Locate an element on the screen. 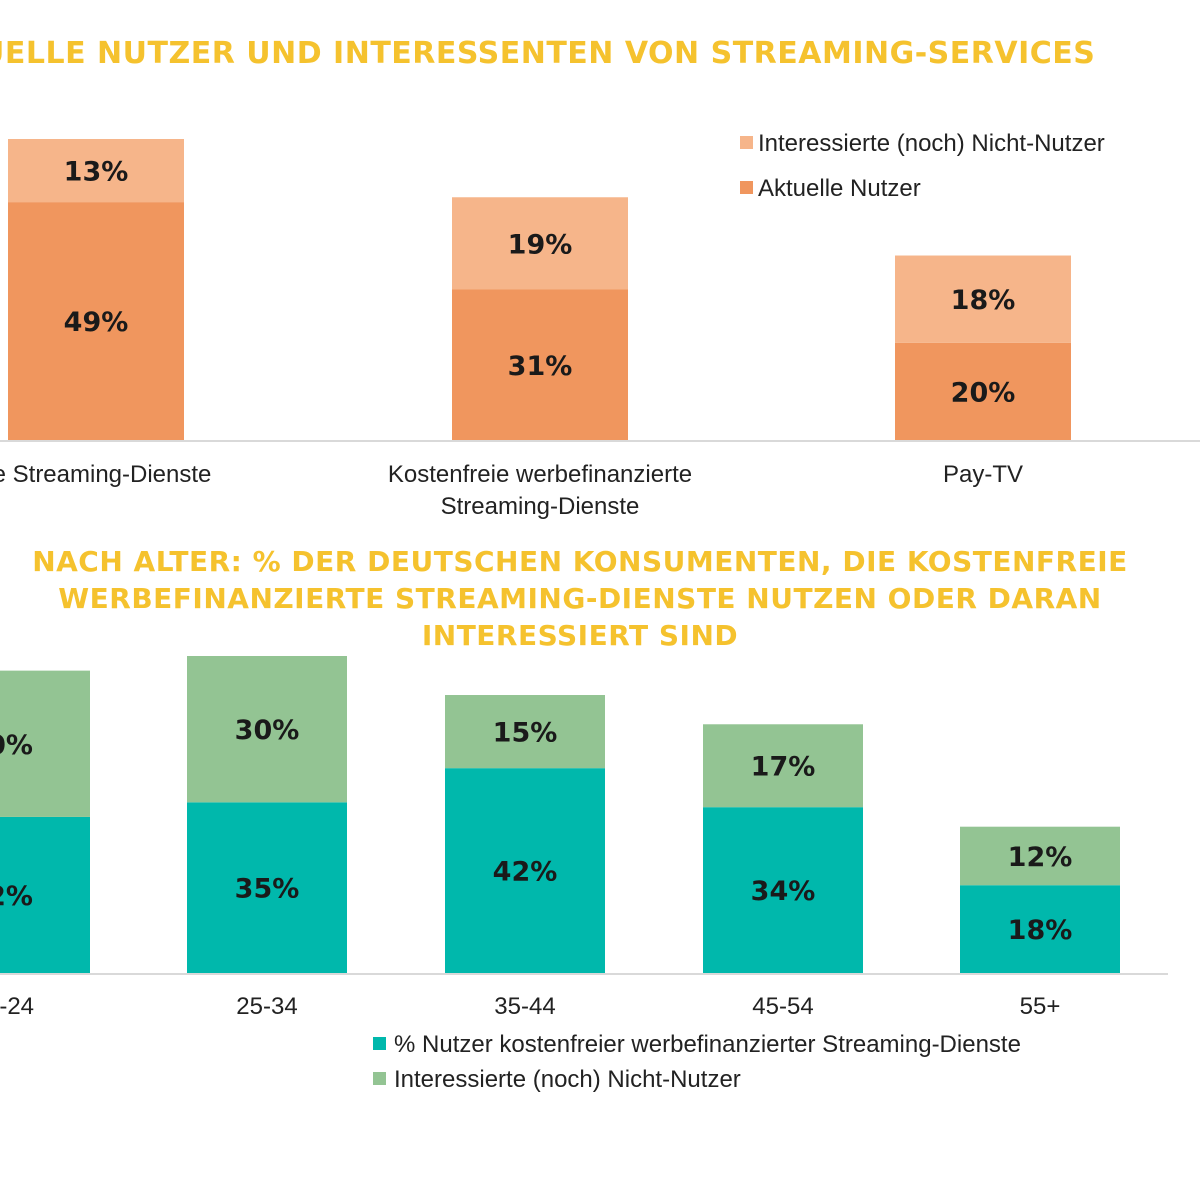 The image size is (1200, 1200). bottom-data-label-series1-1: 35% is located at coordinates (267, 889).